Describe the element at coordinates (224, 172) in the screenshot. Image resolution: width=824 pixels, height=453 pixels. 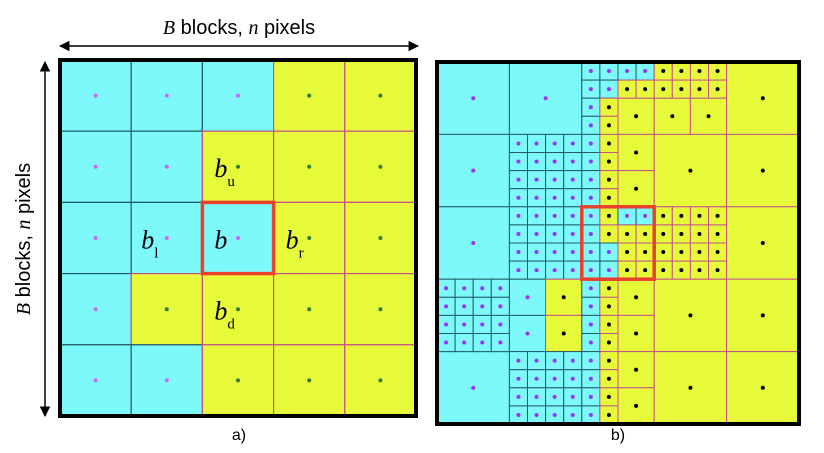
I see `block-label-u: bu` at that location.